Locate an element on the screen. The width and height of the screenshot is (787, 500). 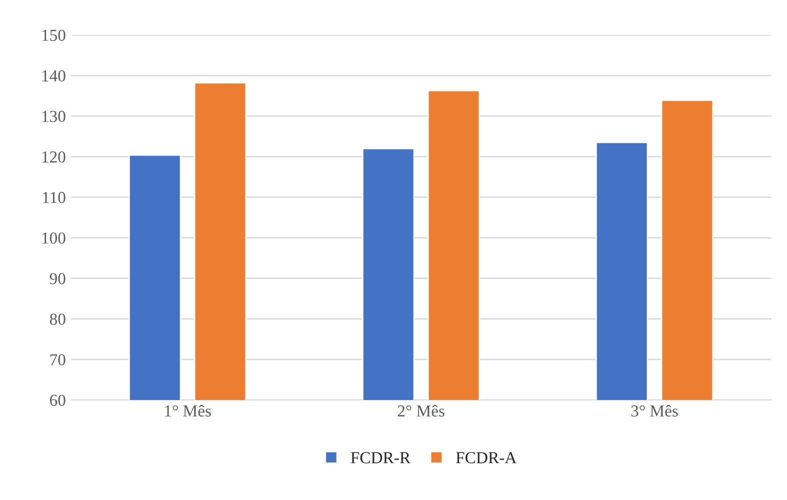
y-tick-label: 120 is located at coordinates (54, 157).